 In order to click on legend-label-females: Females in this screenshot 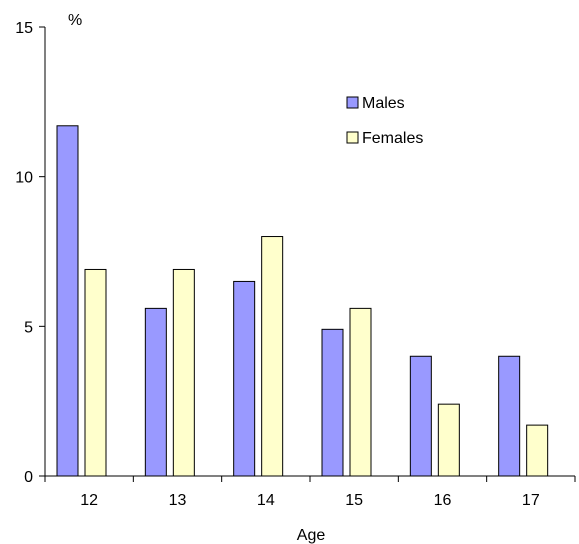, I will do `click(392, 138)`.